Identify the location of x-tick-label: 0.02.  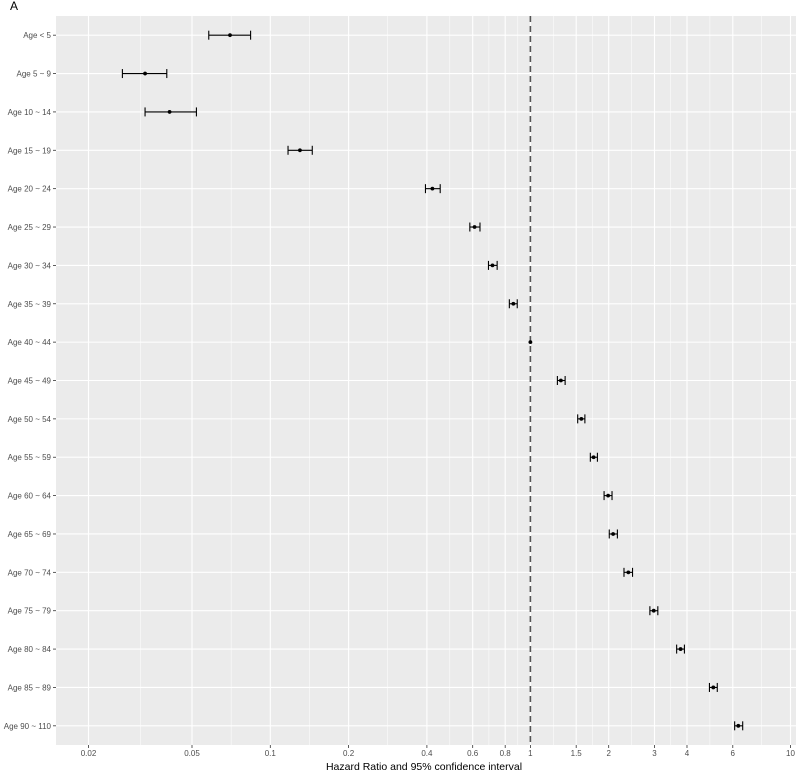
(89, 753).